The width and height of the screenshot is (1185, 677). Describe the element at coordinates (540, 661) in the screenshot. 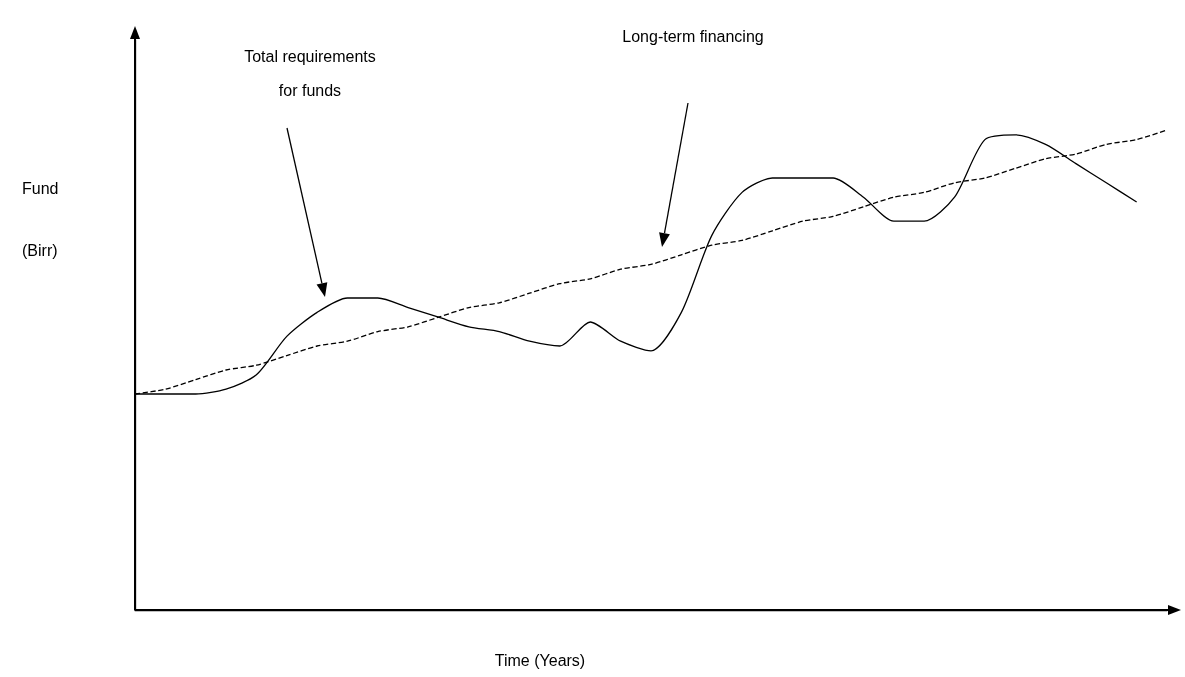

I see `x-axis-title: Time (Years)` at that location.